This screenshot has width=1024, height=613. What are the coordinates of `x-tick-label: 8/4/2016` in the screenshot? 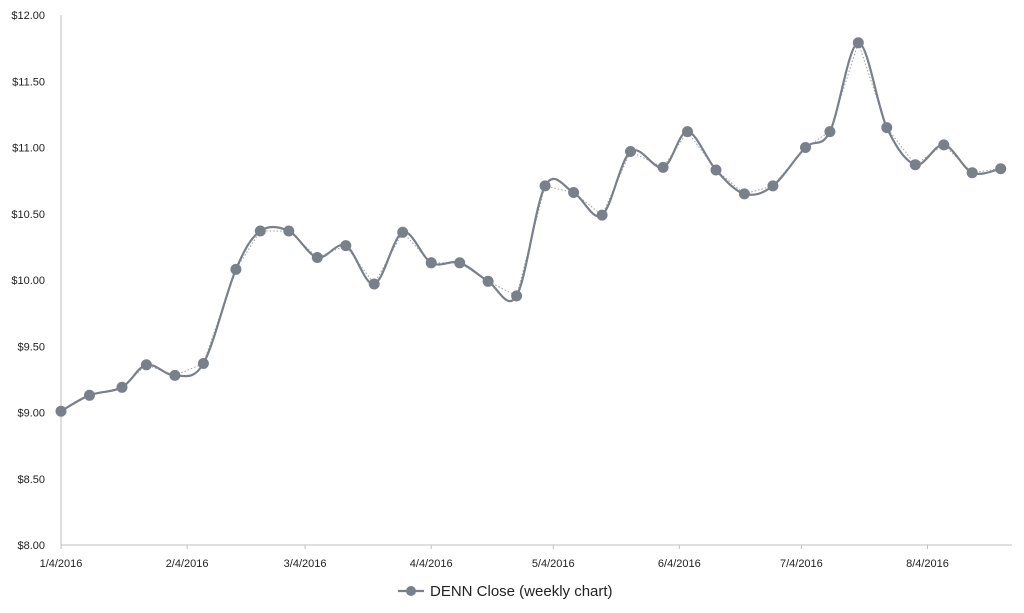 It's located at (927, 564).